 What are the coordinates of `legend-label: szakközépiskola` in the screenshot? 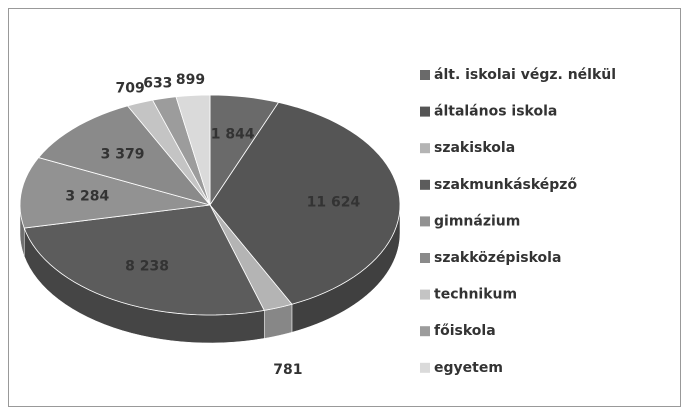 It's located at (497, 258).